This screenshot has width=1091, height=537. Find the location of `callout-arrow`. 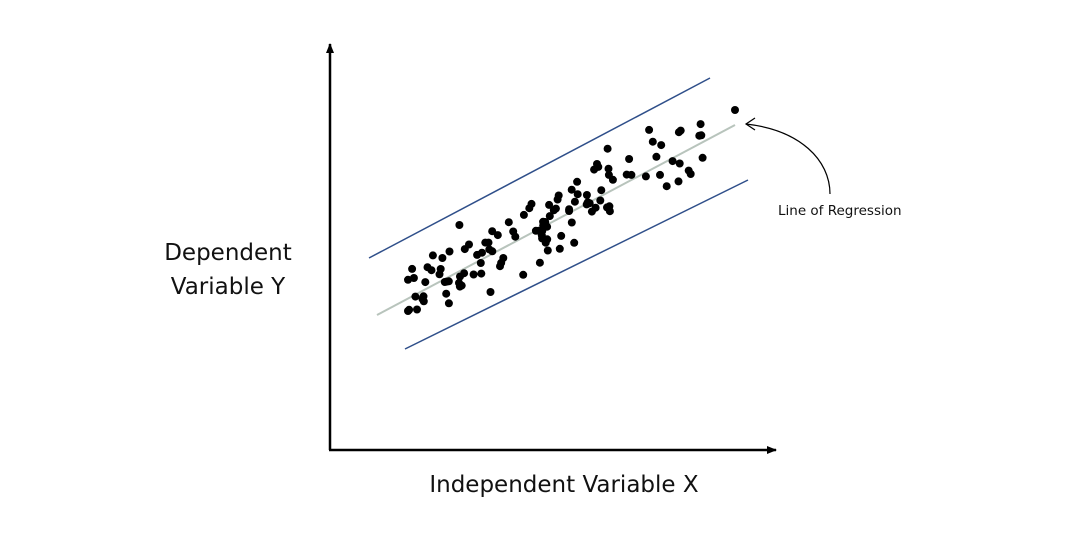

callout-arrow is located at coordinates (788, 159).